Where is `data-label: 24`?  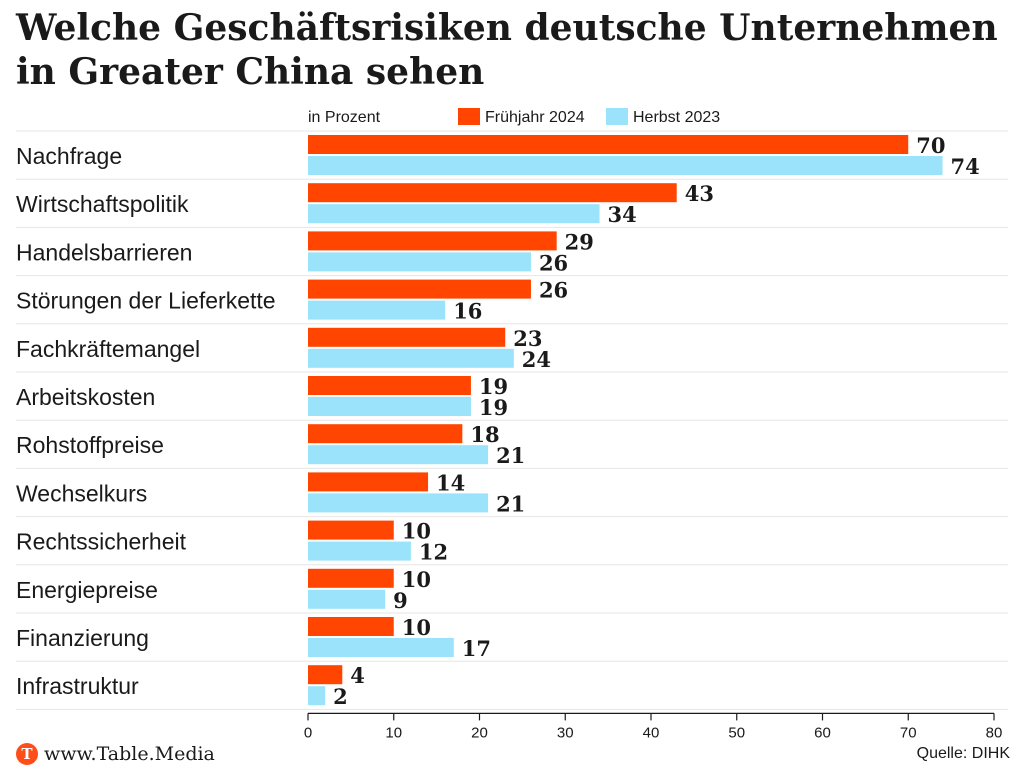
data-label: 24 is located at coordinates (536, 359).